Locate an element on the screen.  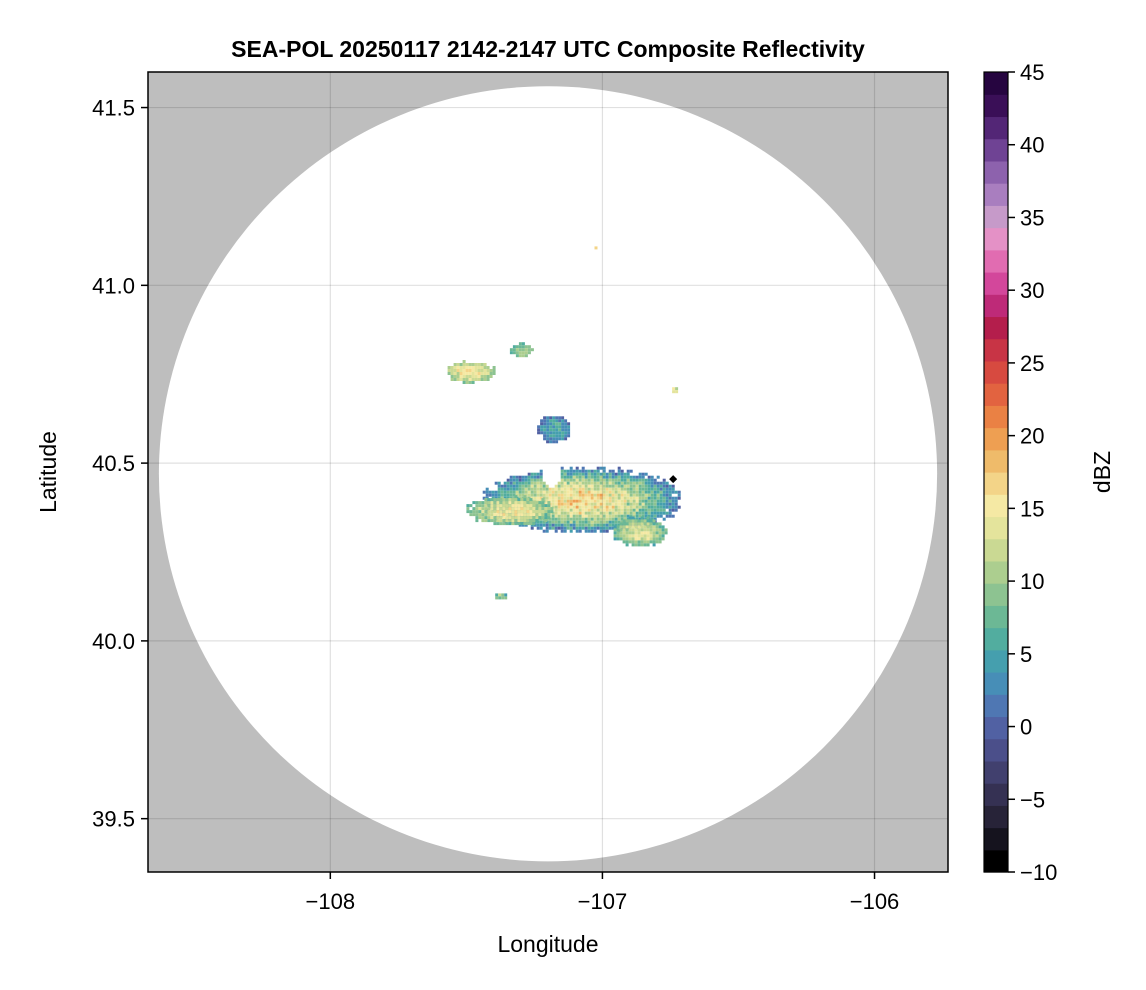
y-axis-label: Latitude is located at coordinates (48, 472).